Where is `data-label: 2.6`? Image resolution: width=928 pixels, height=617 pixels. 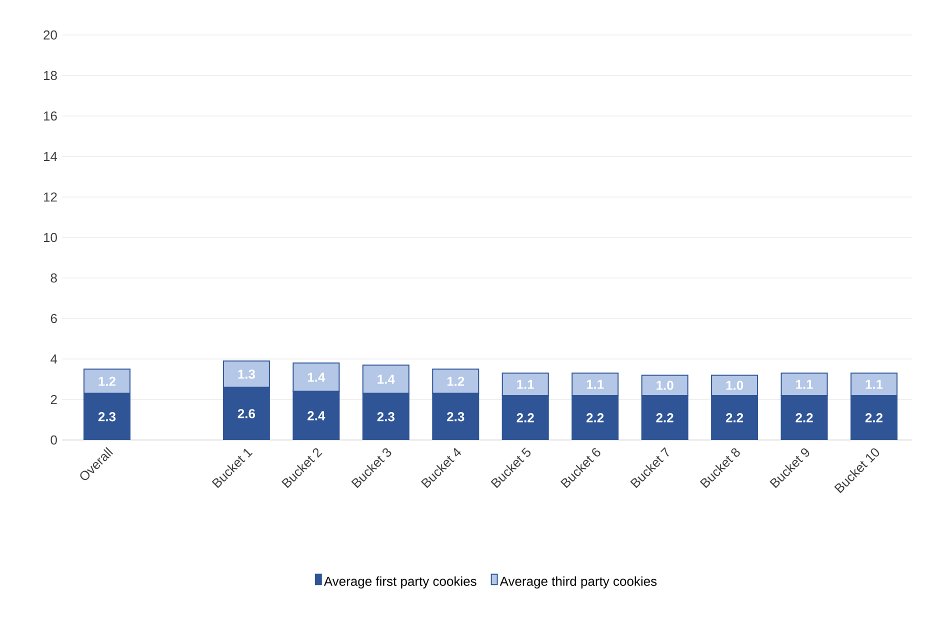
data-label: 2.6 is located at coordinates (247, 413).